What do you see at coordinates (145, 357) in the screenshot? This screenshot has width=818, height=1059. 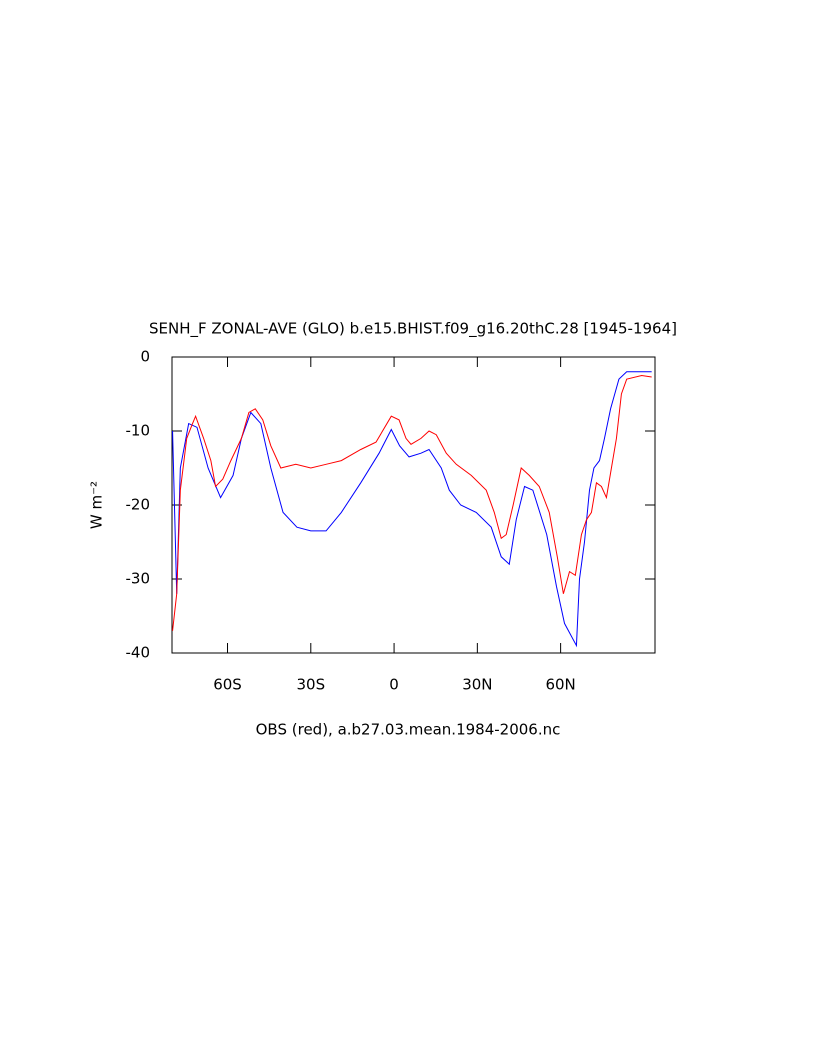 I see `y-tick-label: 0` at bounding box center [145, 357].